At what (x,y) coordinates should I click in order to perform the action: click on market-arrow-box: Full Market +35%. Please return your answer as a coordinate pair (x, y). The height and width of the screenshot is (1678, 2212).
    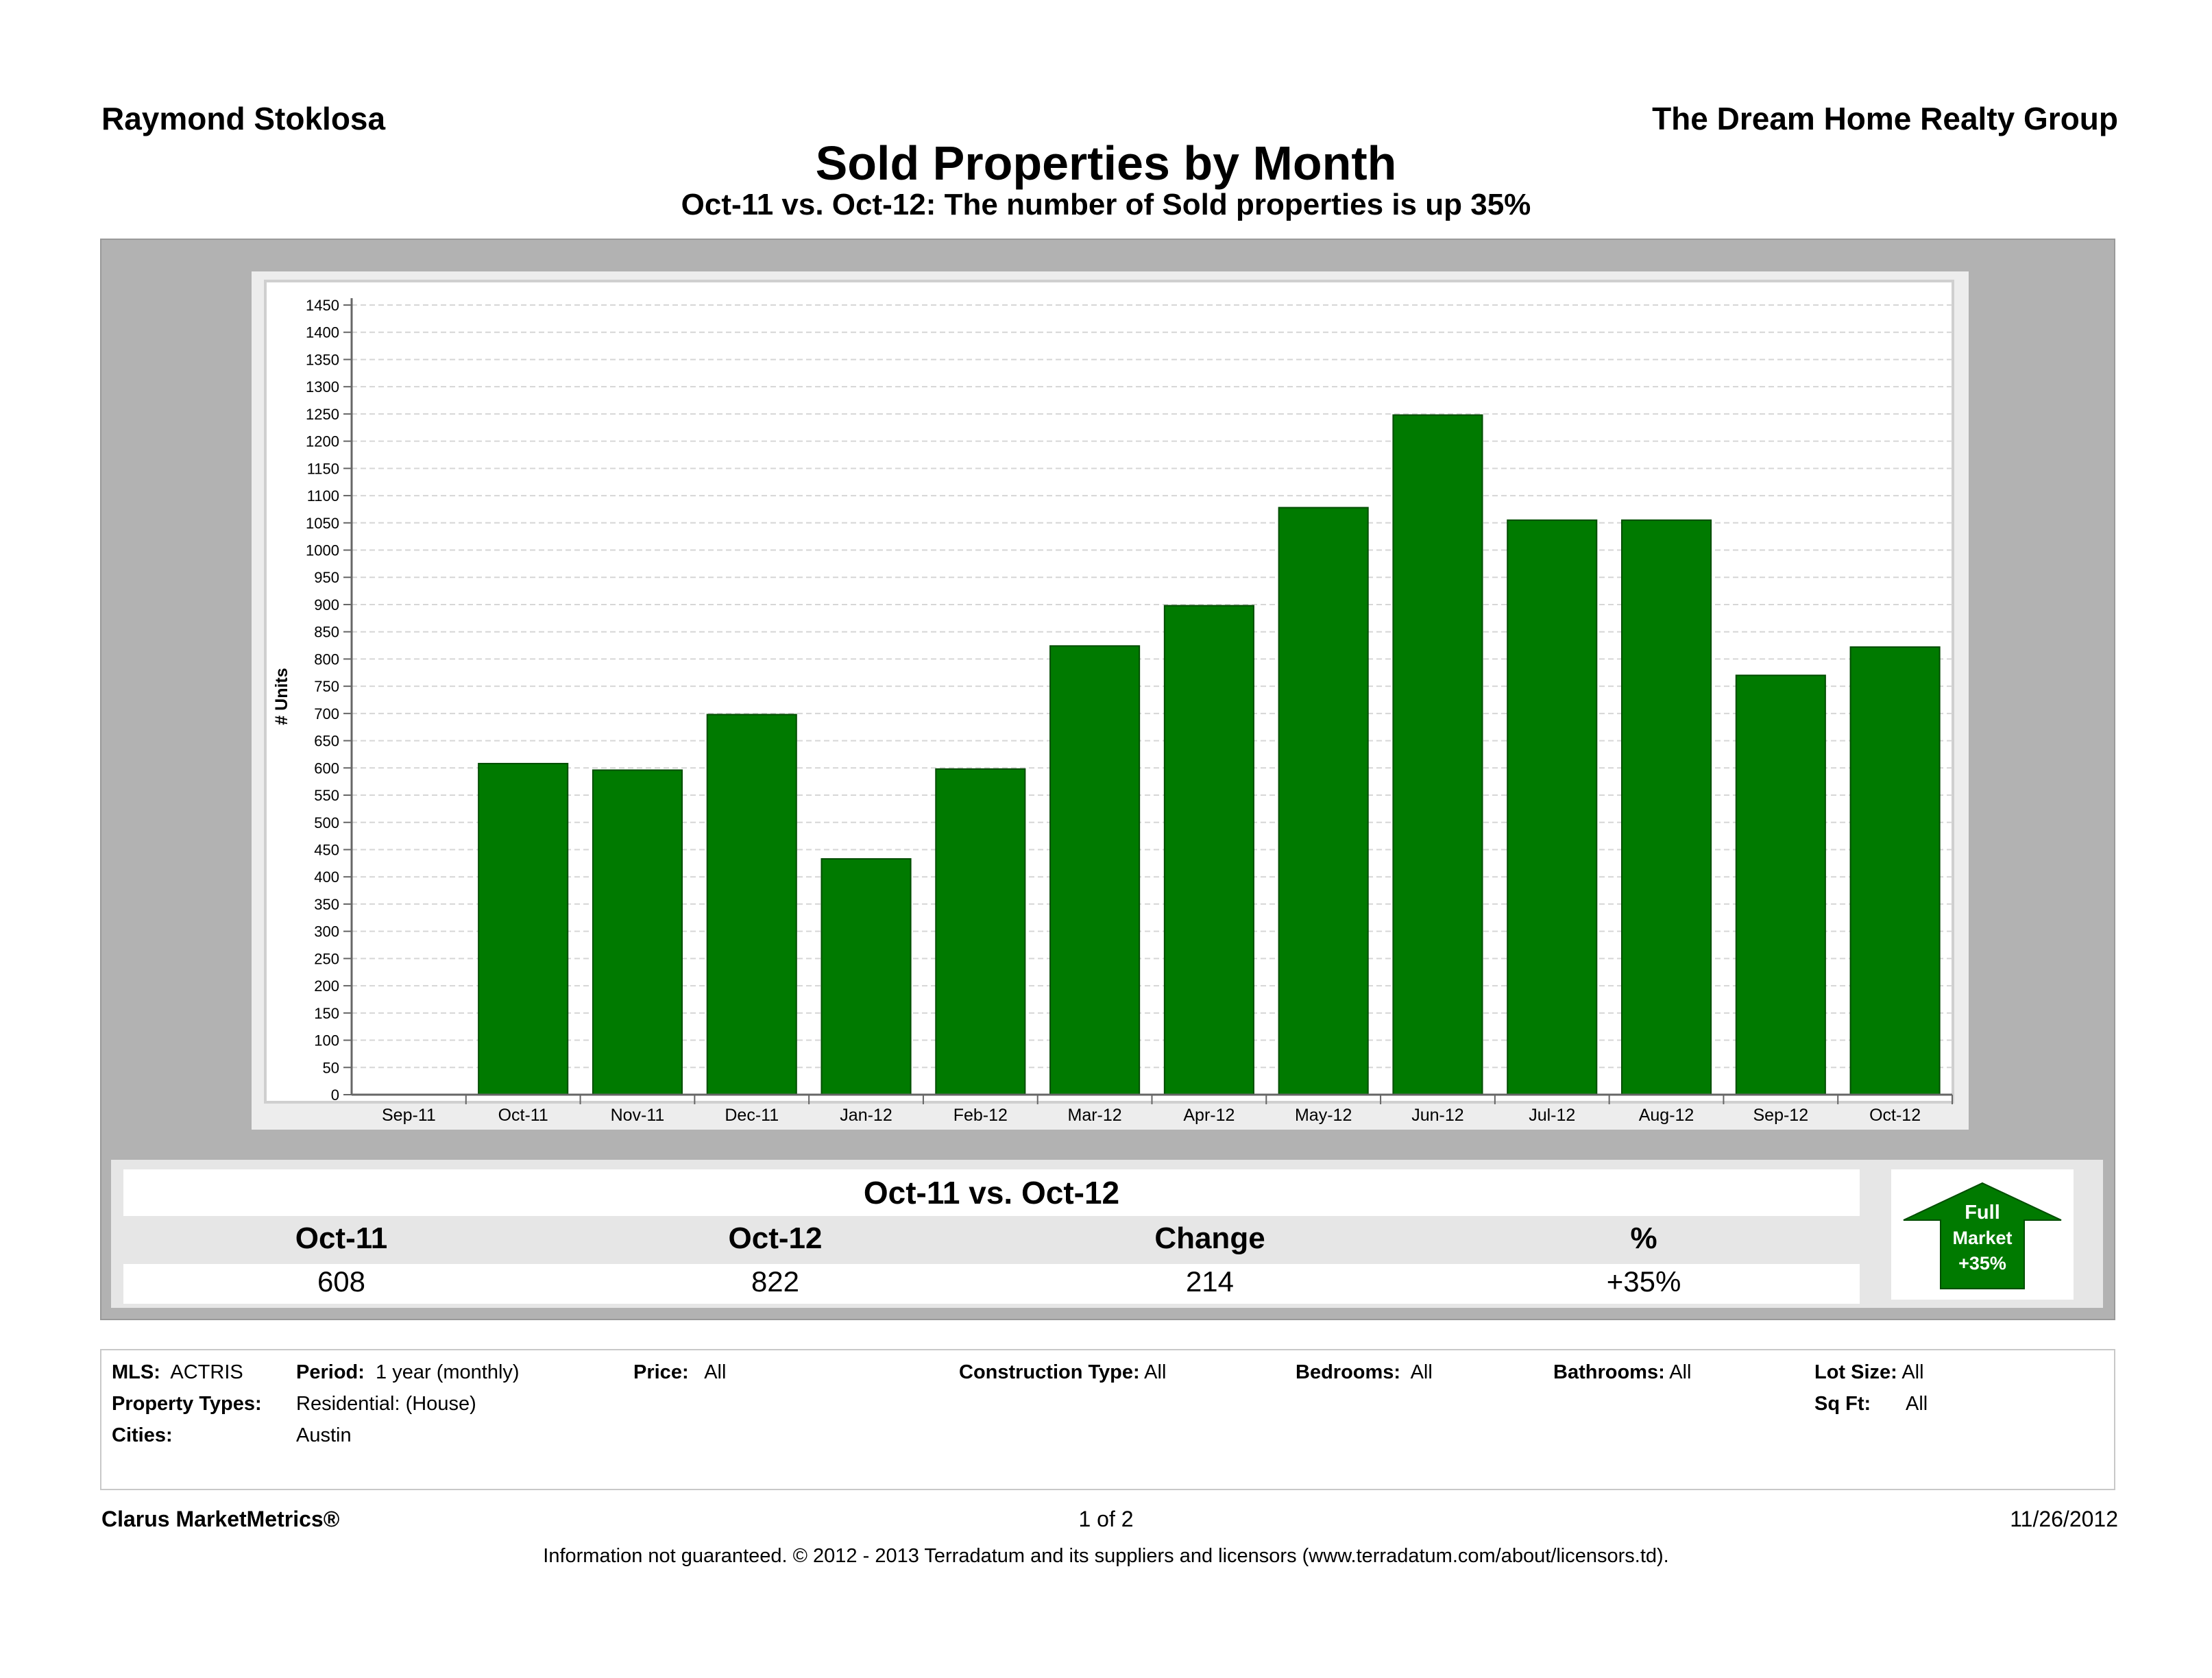
    Looking at the image, I should click on (1982, 1234).